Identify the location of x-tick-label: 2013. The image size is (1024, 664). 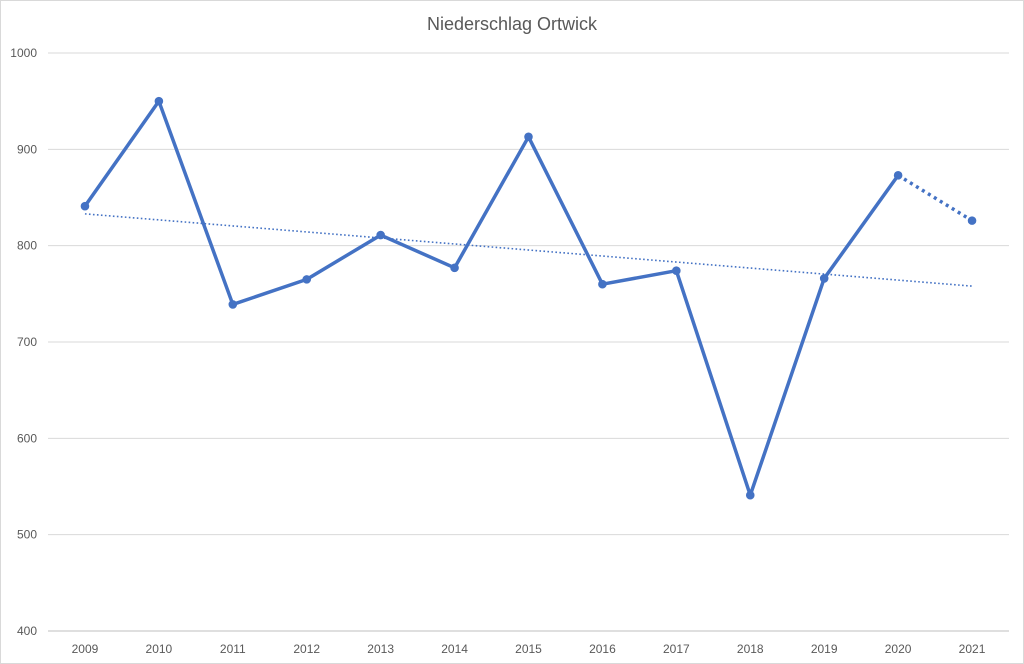
(380, 649).